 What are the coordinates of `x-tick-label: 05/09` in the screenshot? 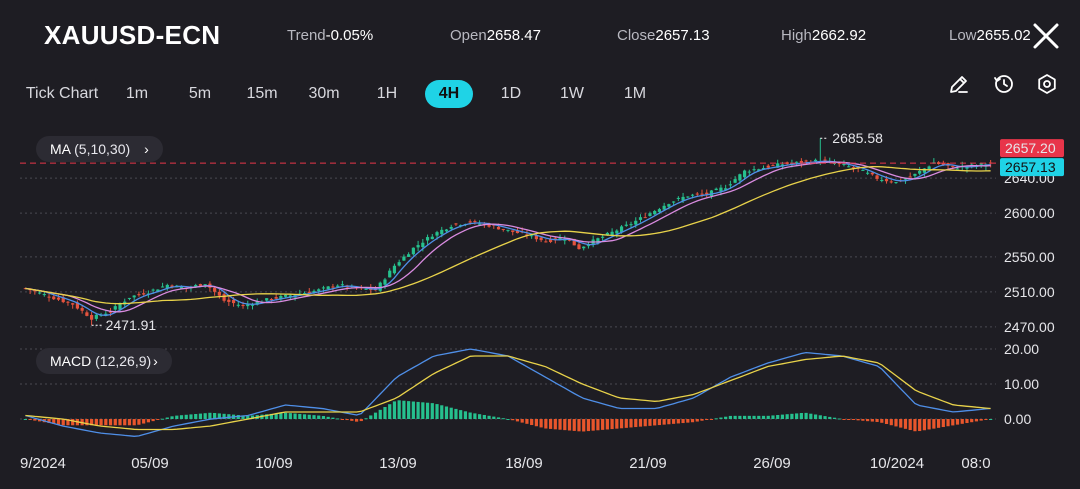 It's located at (150, 463).